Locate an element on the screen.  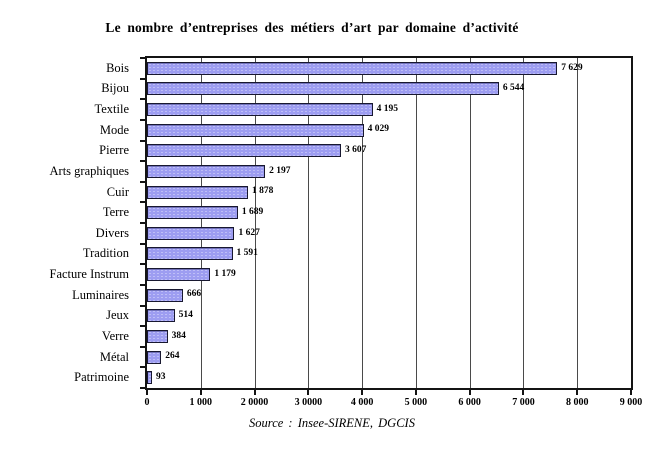
value-label-patrimoine: 93 is located at coordinates (161, 376).